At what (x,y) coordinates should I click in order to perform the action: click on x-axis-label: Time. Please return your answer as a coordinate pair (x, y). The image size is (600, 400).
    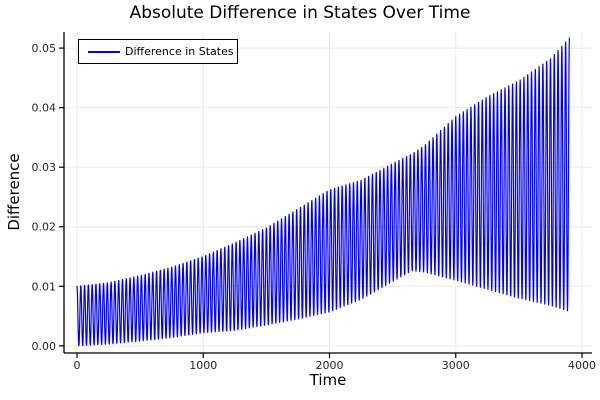
    Looking at the image, I should click on (328, 380).